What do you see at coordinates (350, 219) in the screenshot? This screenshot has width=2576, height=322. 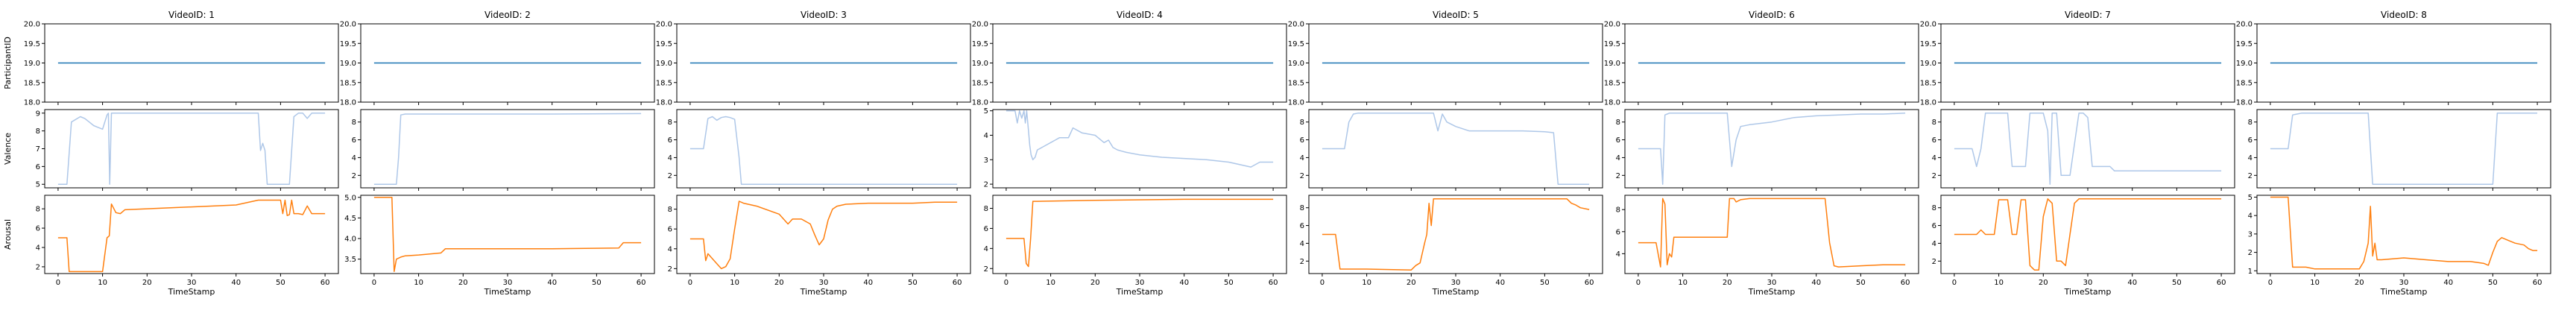 I see `y-tick-label: 4.5` at bounding box center [350, 219].